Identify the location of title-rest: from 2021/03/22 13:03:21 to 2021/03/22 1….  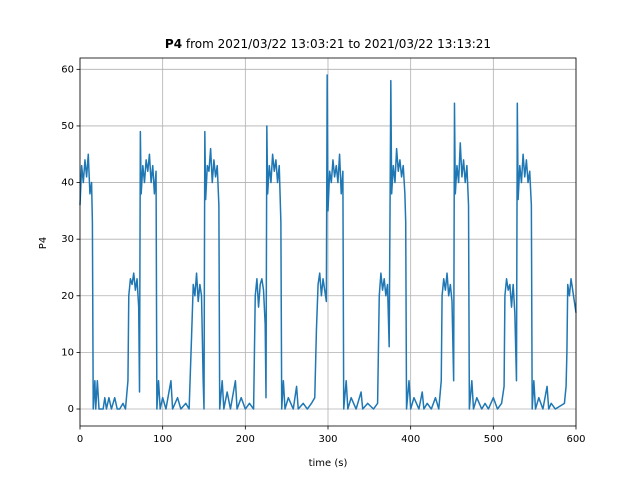
(338, 44).